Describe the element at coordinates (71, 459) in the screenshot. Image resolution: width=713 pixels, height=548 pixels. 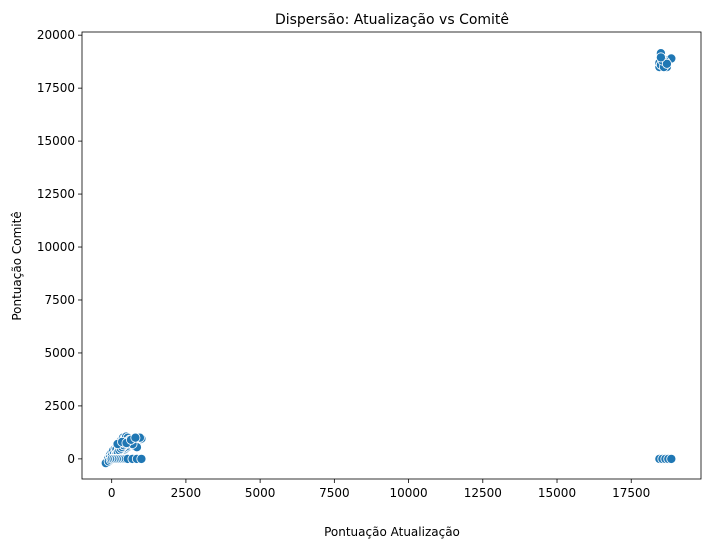
I see `y-tick-label: 0` at that location.